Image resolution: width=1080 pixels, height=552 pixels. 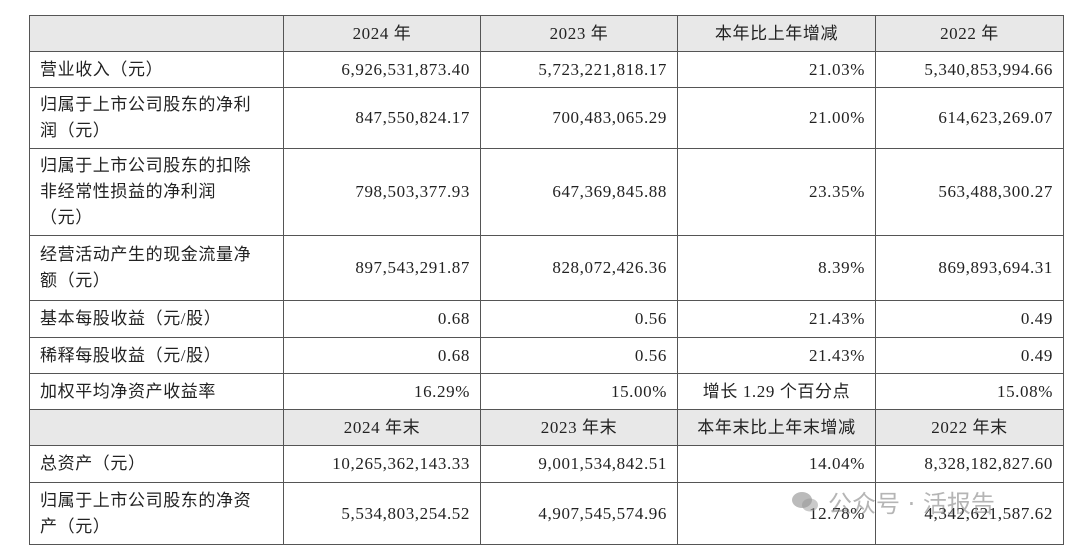 I want to click on value-cell: 563,488,300.27, so click(x=969, y=192).